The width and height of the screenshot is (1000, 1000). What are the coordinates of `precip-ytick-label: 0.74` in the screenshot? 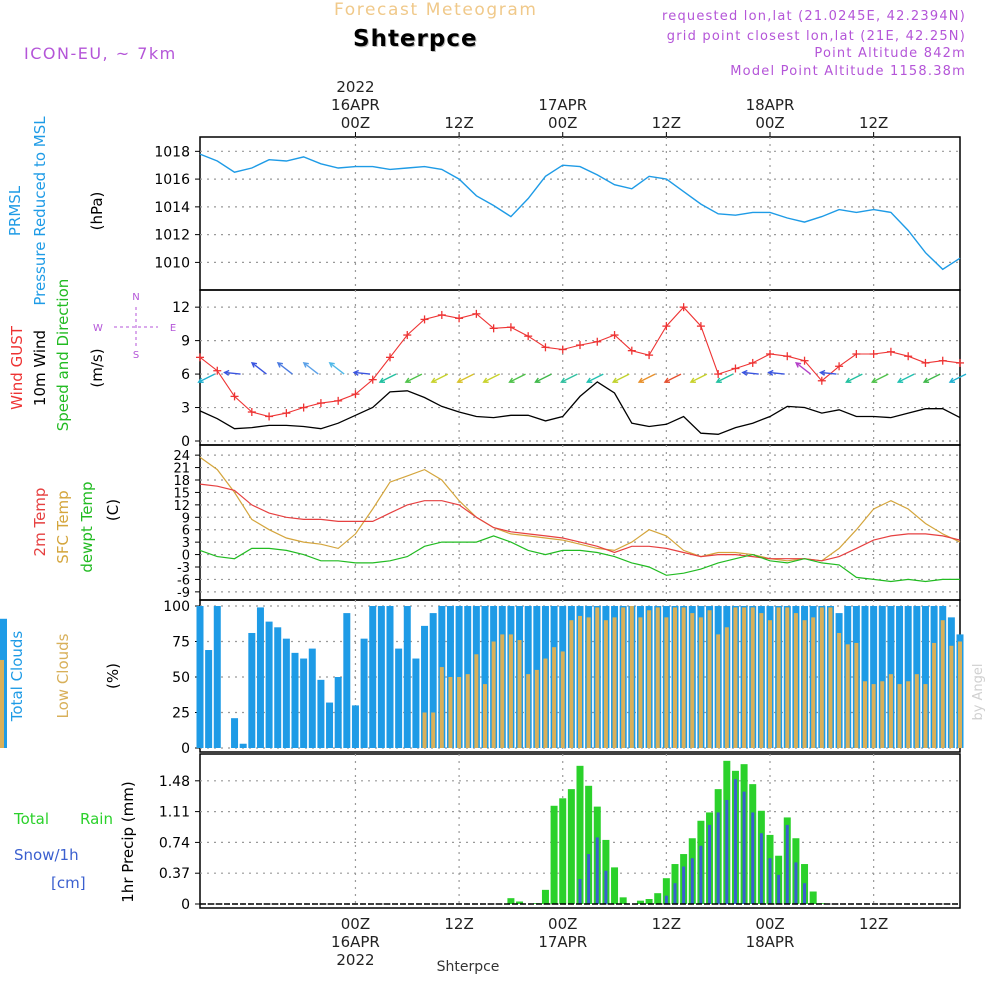 It's located at (174, 843).